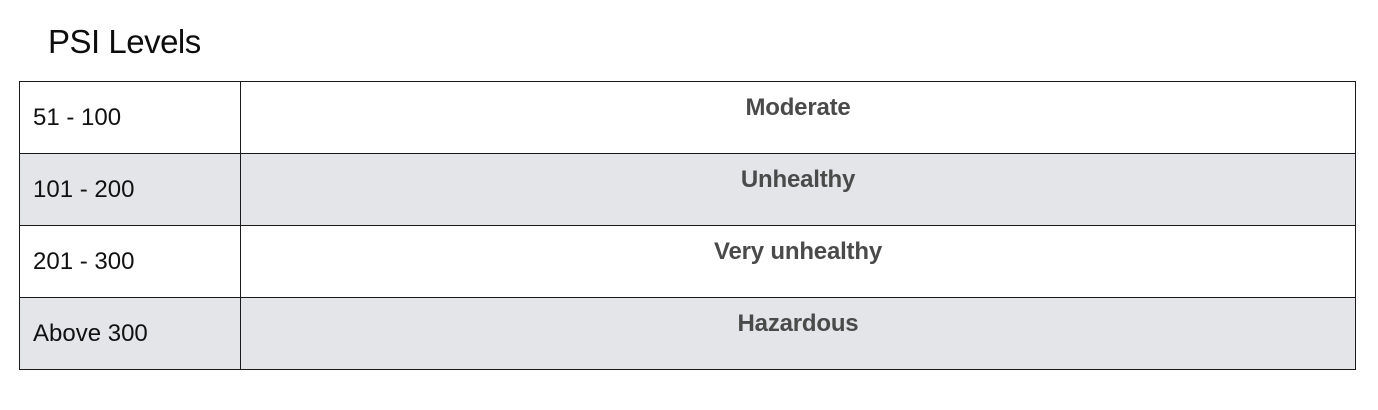 The width and height of the screenshot is (1378, 410). Describe the element at coordinates (84, 261) in the screenshot. I see `psi-range-label: 201 - 300` at that location.